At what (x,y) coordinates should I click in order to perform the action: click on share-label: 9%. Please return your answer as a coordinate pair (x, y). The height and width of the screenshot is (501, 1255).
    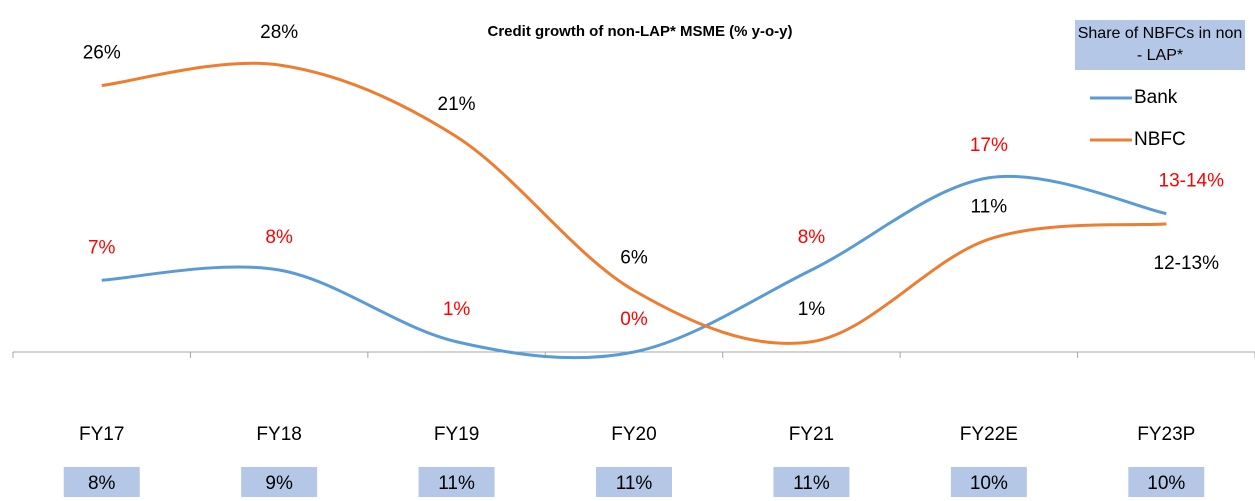
    Looking at the image, I should click on (279, 483).